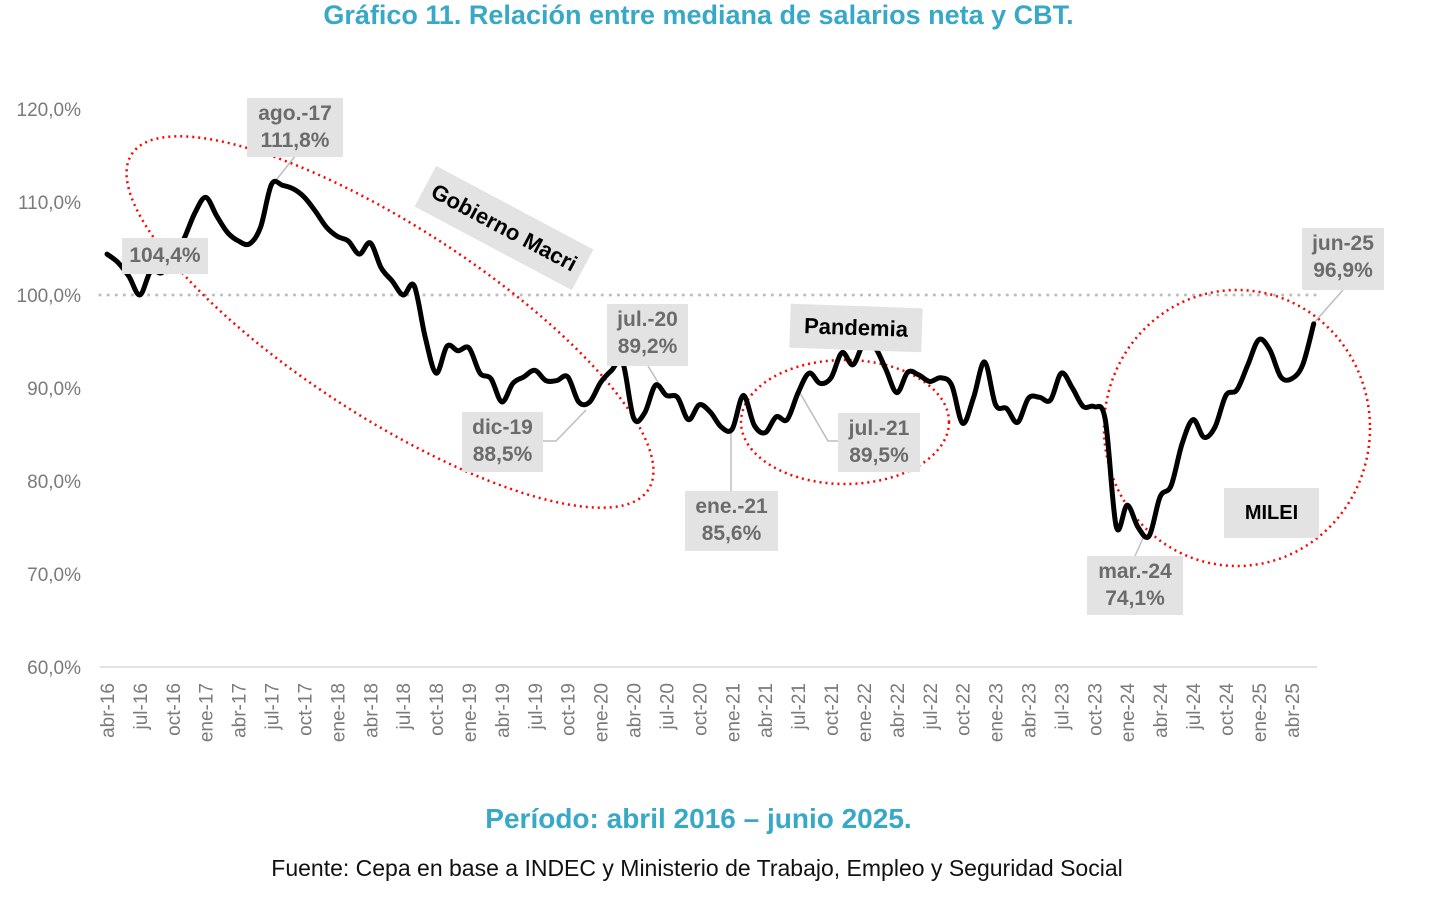  Describe the element at coordinates (635, 710) in the screenshot. I see `x-tick-label: abr-20` at that location.